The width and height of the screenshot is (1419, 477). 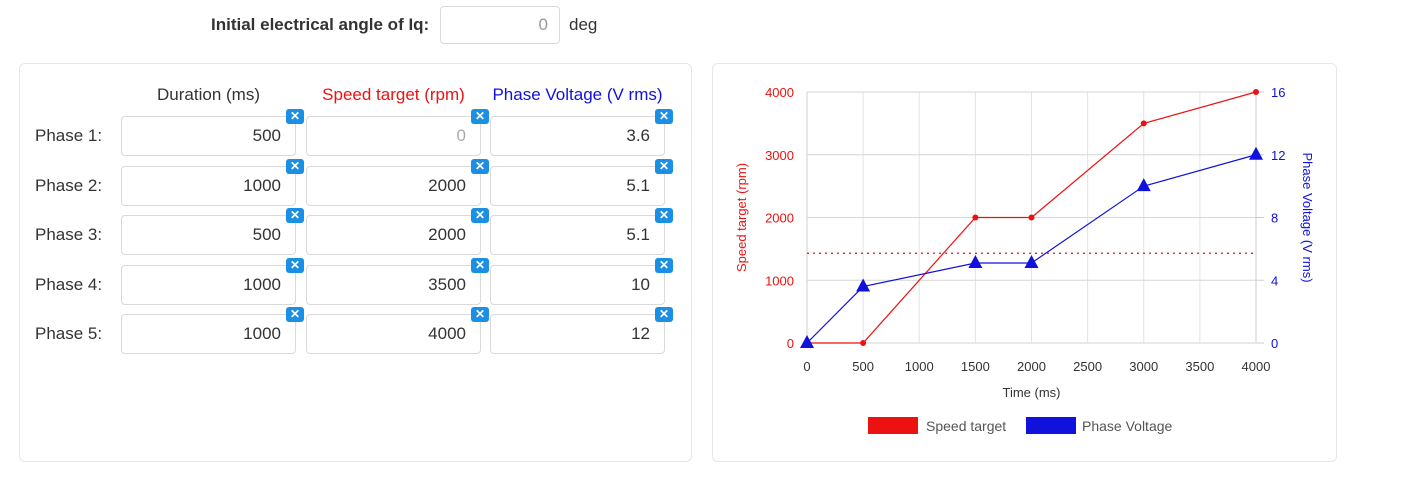 I want to click on x-tick-label: 3000, so click(x=1143, y=366).